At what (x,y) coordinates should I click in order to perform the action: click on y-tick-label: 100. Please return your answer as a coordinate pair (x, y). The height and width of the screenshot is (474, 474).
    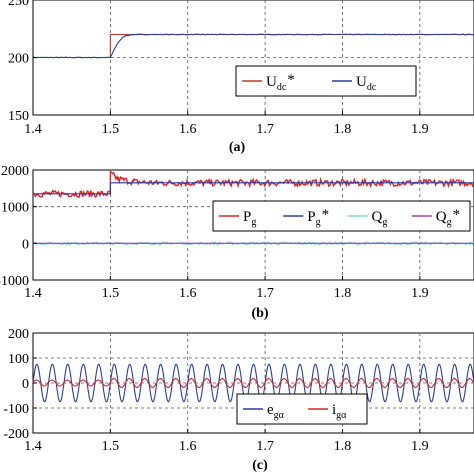
    Looking at the image, I should click on (18, 359).